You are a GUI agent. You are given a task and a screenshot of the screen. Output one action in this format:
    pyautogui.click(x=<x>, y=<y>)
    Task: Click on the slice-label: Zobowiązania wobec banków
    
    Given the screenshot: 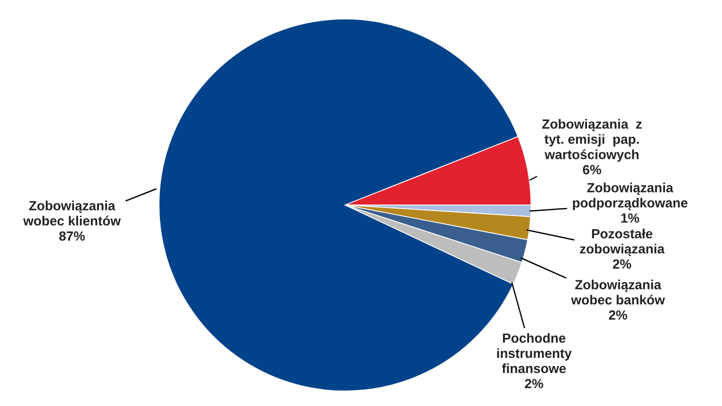 What is the action you would take?
    pyautogui.click(x=618, y=292)
    